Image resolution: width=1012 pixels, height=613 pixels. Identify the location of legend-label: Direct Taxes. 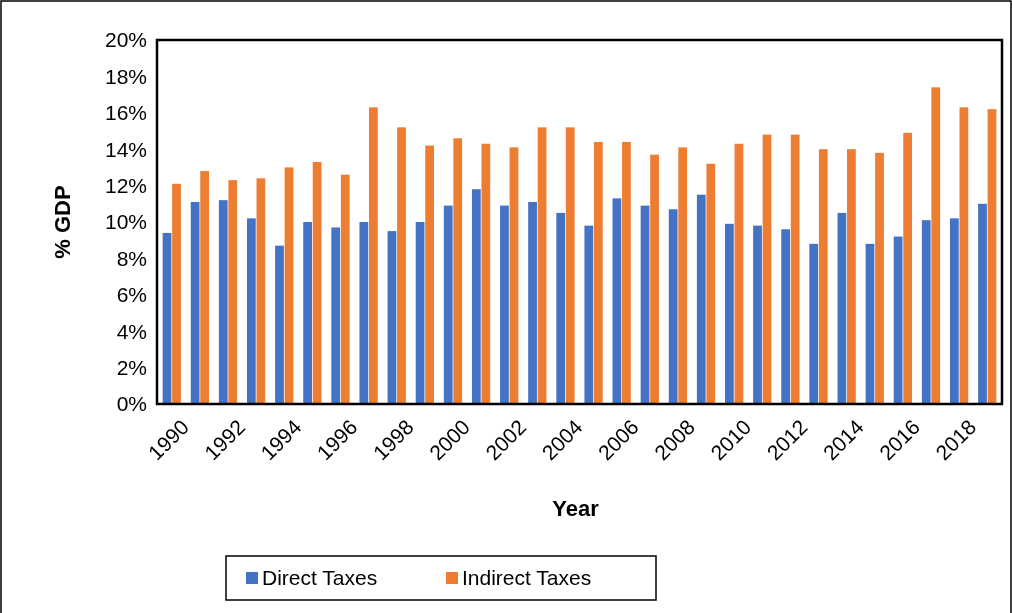
(320, 578).